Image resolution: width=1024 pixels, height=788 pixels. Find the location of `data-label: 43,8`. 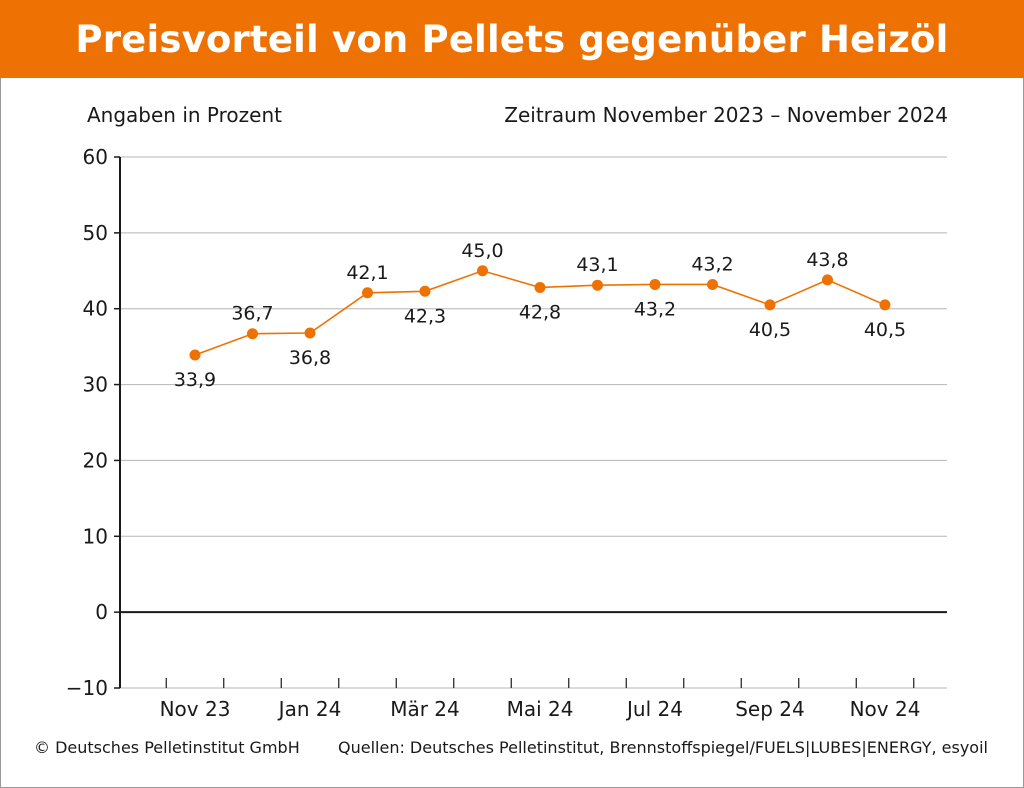

data-label: 43,8 is located at coordinates (827, 260).